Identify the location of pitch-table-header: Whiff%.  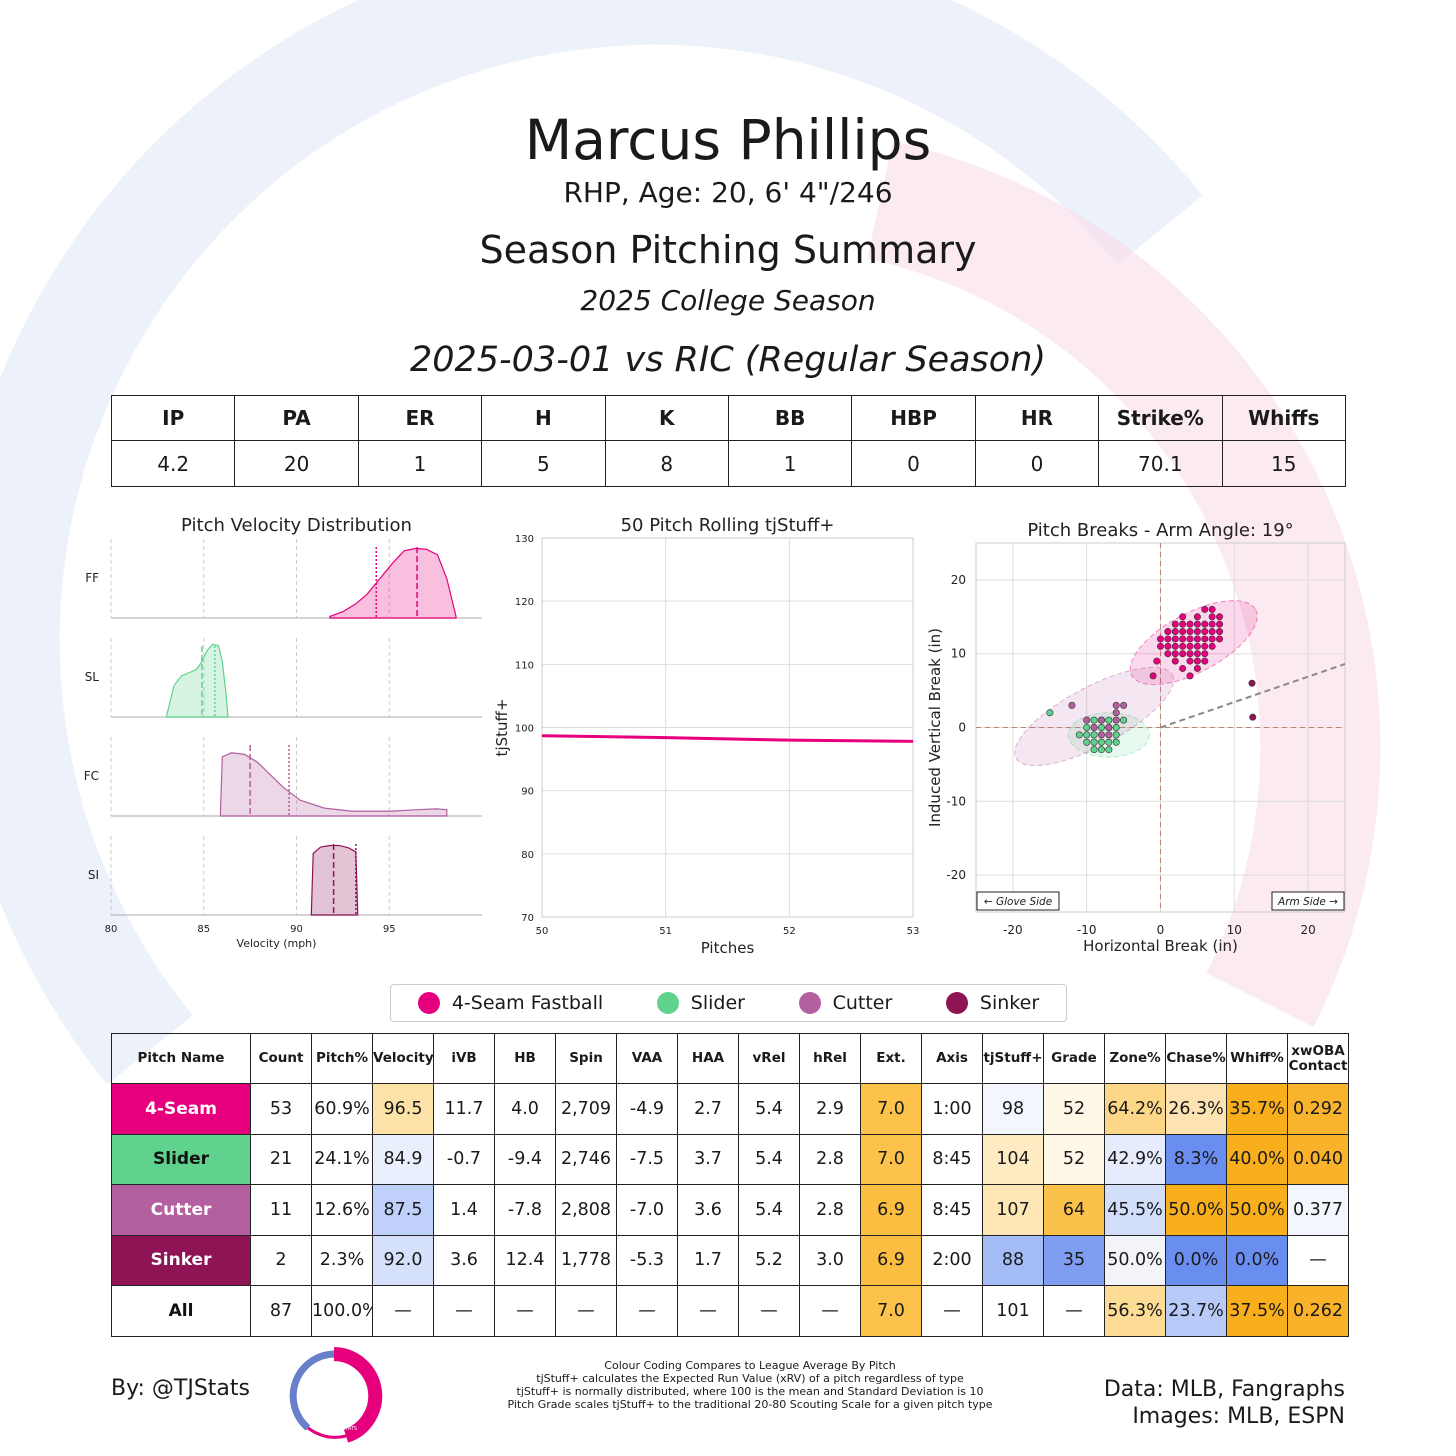
(1257, 1058).